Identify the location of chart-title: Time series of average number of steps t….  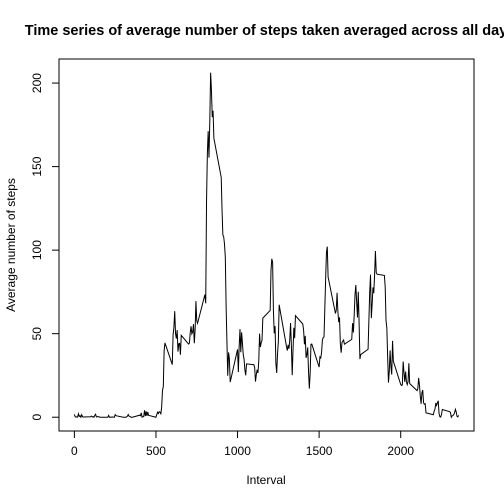
(264, 31).